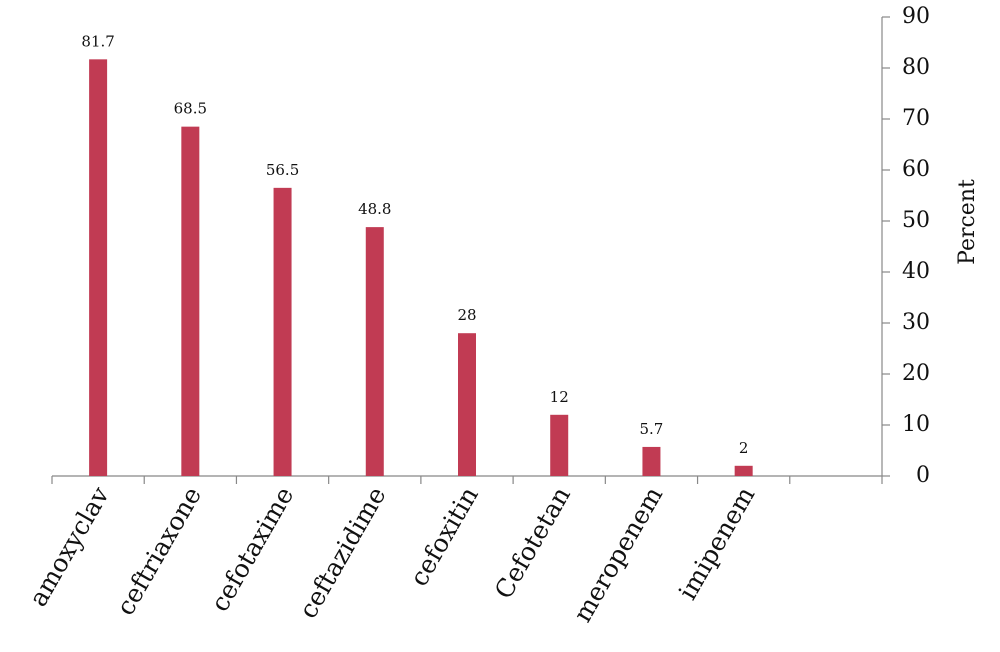  What do you see at coordinates (916, 67) in the screenshot?
I see `y-tick-label: 80` at bounding box center [916, 67].